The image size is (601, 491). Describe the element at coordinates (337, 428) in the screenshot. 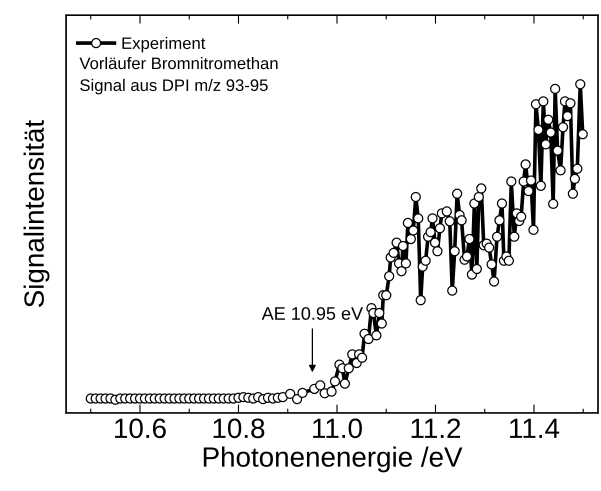

I see `x-tick-label: 11.0` at that location.